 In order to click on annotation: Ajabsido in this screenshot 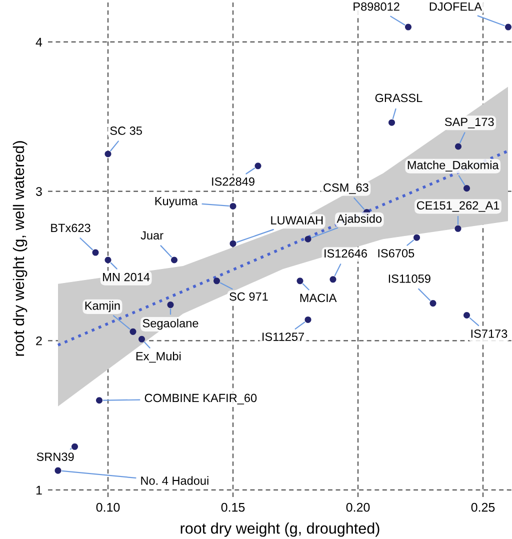, I will do `click(359, 220)`.